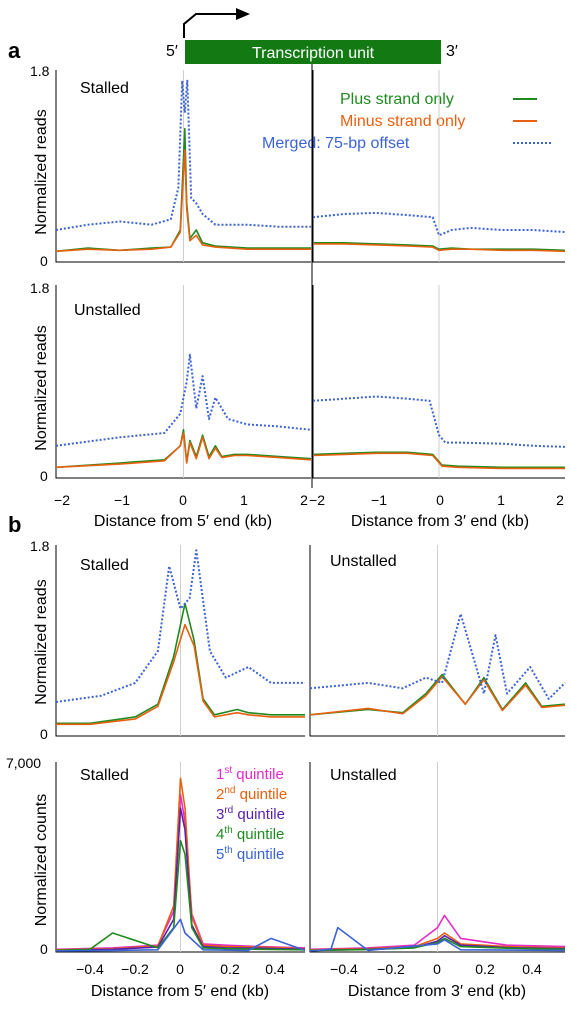 The height and width of the screenshot is (1012, 572). Describe the element at coordinates (104, 88) in the screenshot. I see `a-title-stalled: Stalled` at that location.